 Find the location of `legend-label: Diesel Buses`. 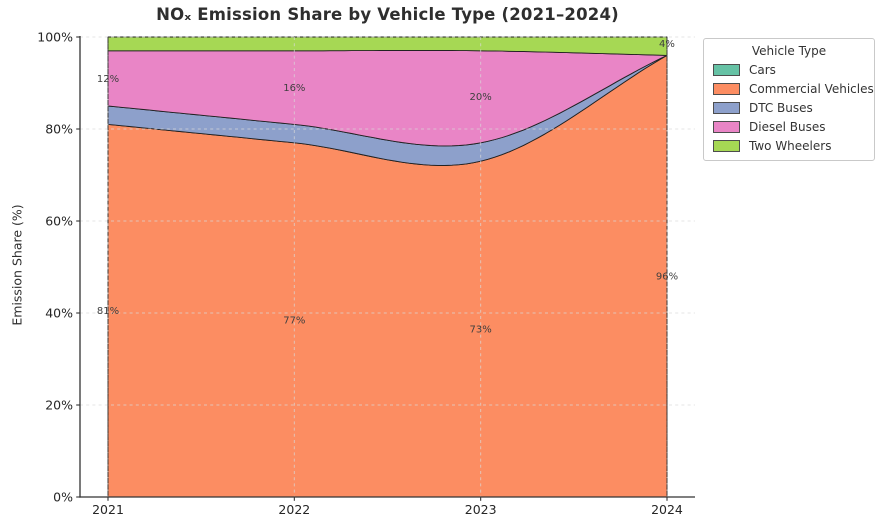

legend-label: Diesel Buses is located at coordinates (787, 127).